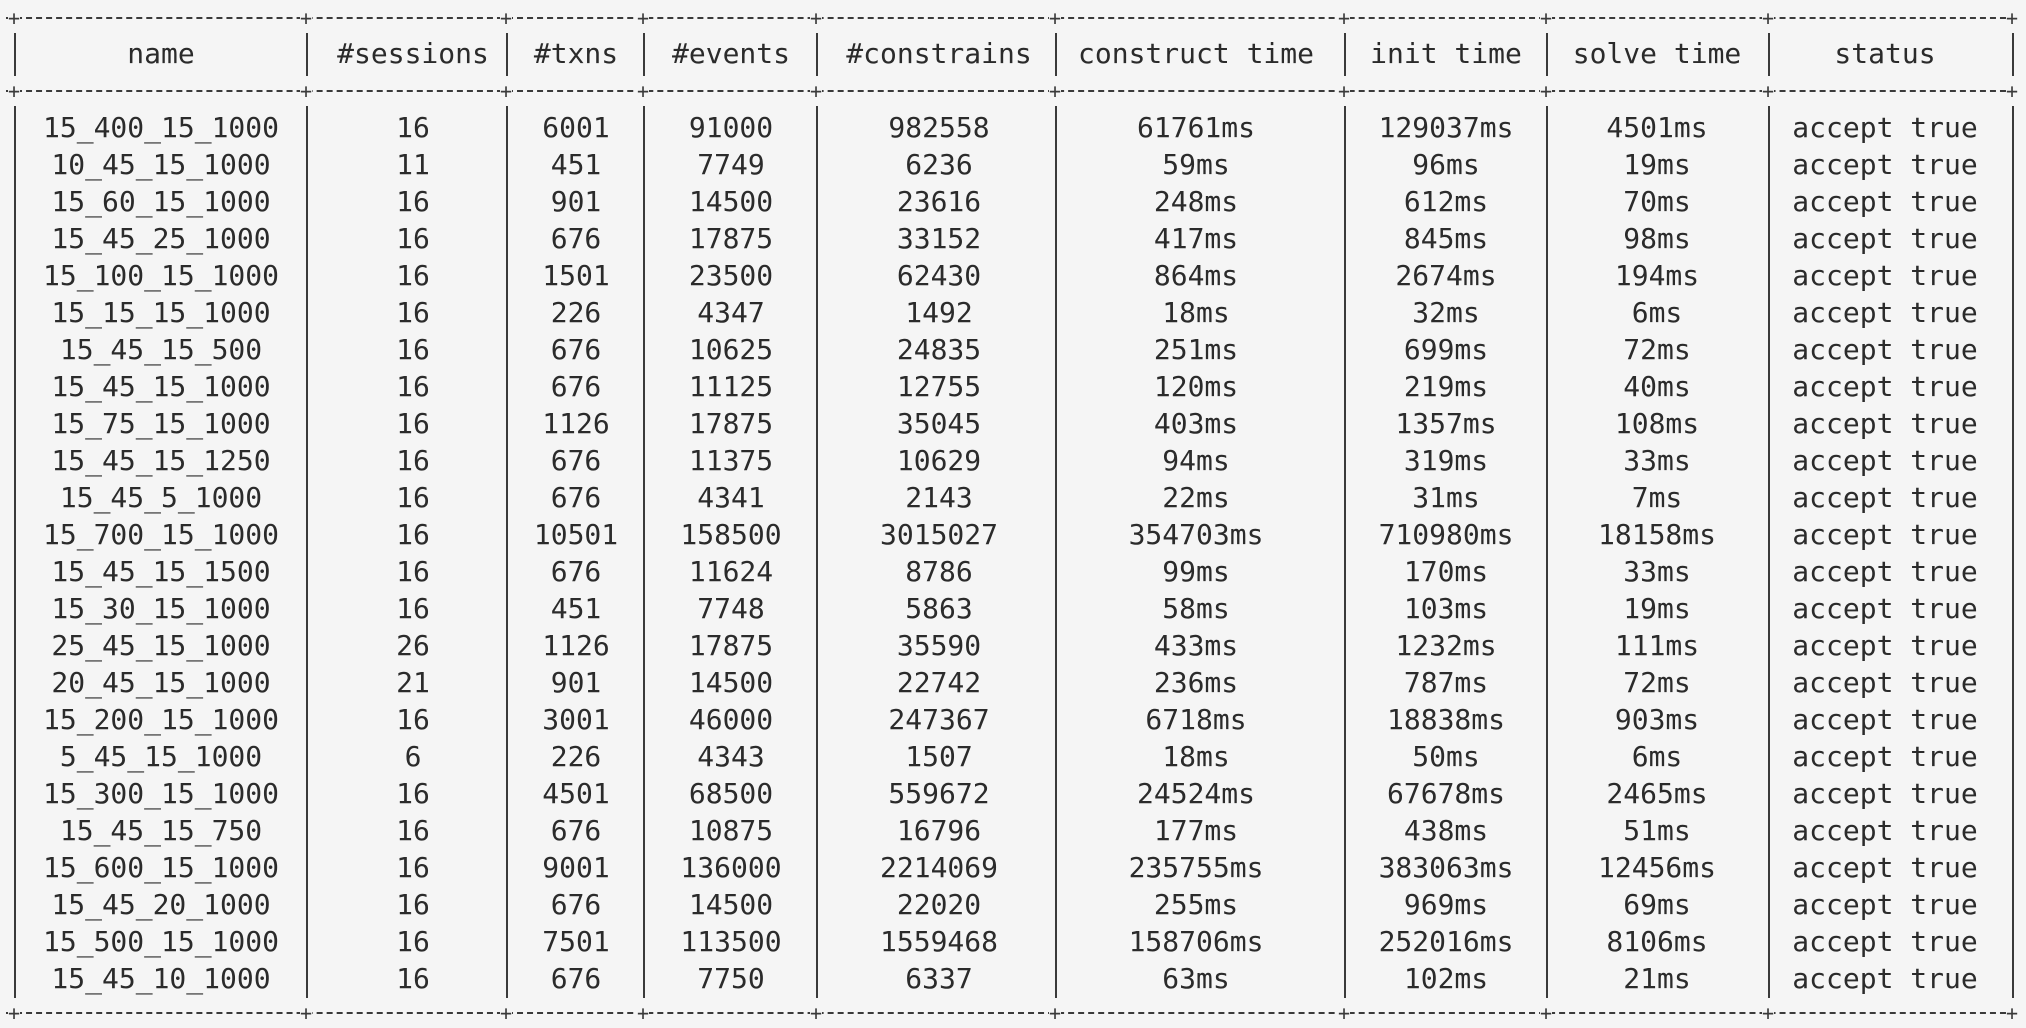 Image resolution: width=2026 pixels, height=1028 pixels. I want to click on table-cell: 61761ms, so click(1196, 127).